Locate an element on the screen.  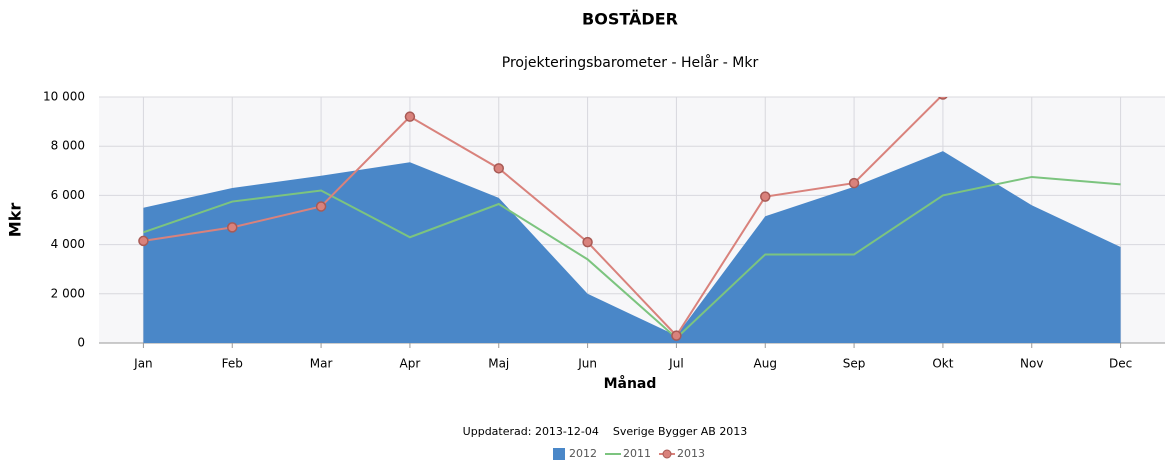
legend-swatch is located at coordinates (559, 454).